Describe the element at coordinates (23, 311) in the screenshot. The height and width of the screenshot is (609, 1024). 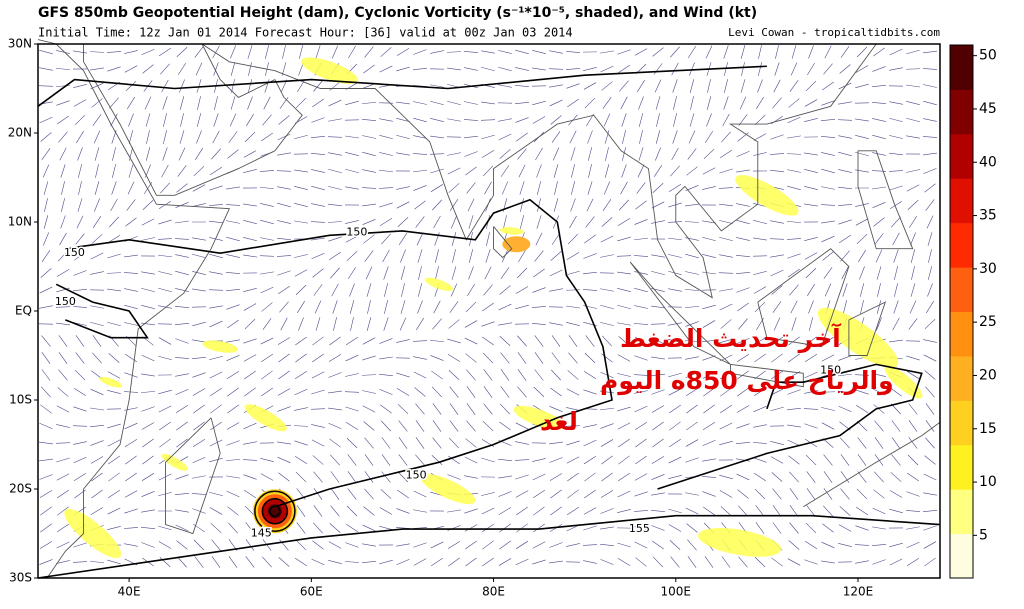
I see `y-tick-label: EQ` at that location.